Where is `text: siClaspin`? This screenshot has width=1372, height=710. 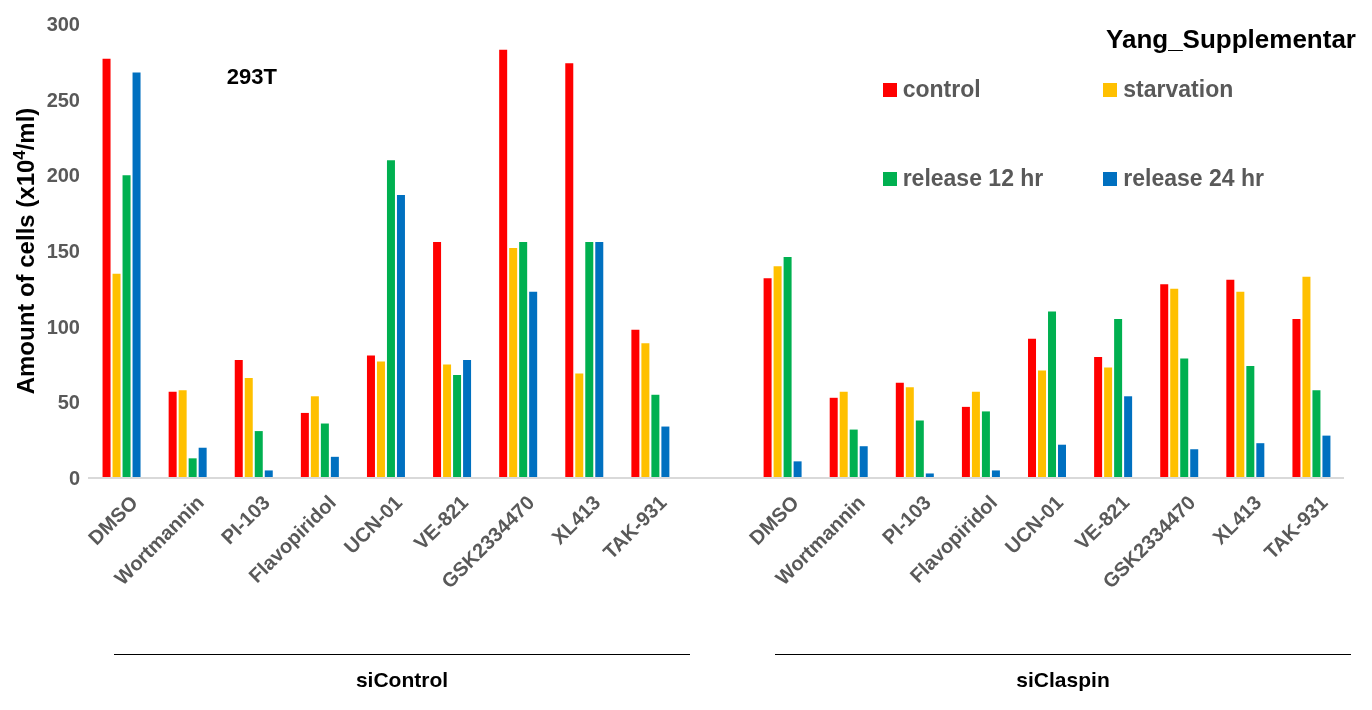 text: siClaspin is located at coordinates (1063, 680).